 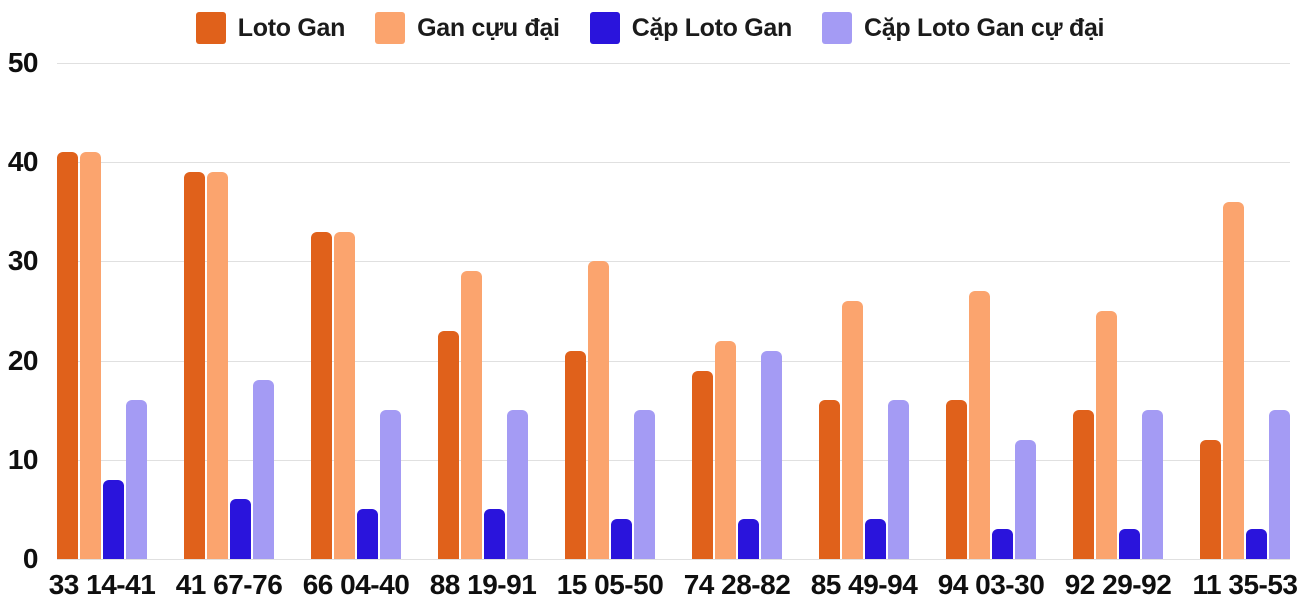 What do you see at coordinates (488, 27) in the screenshot?
I see `legend-label: Gan cựu đại` at bounding box center [488, 27].